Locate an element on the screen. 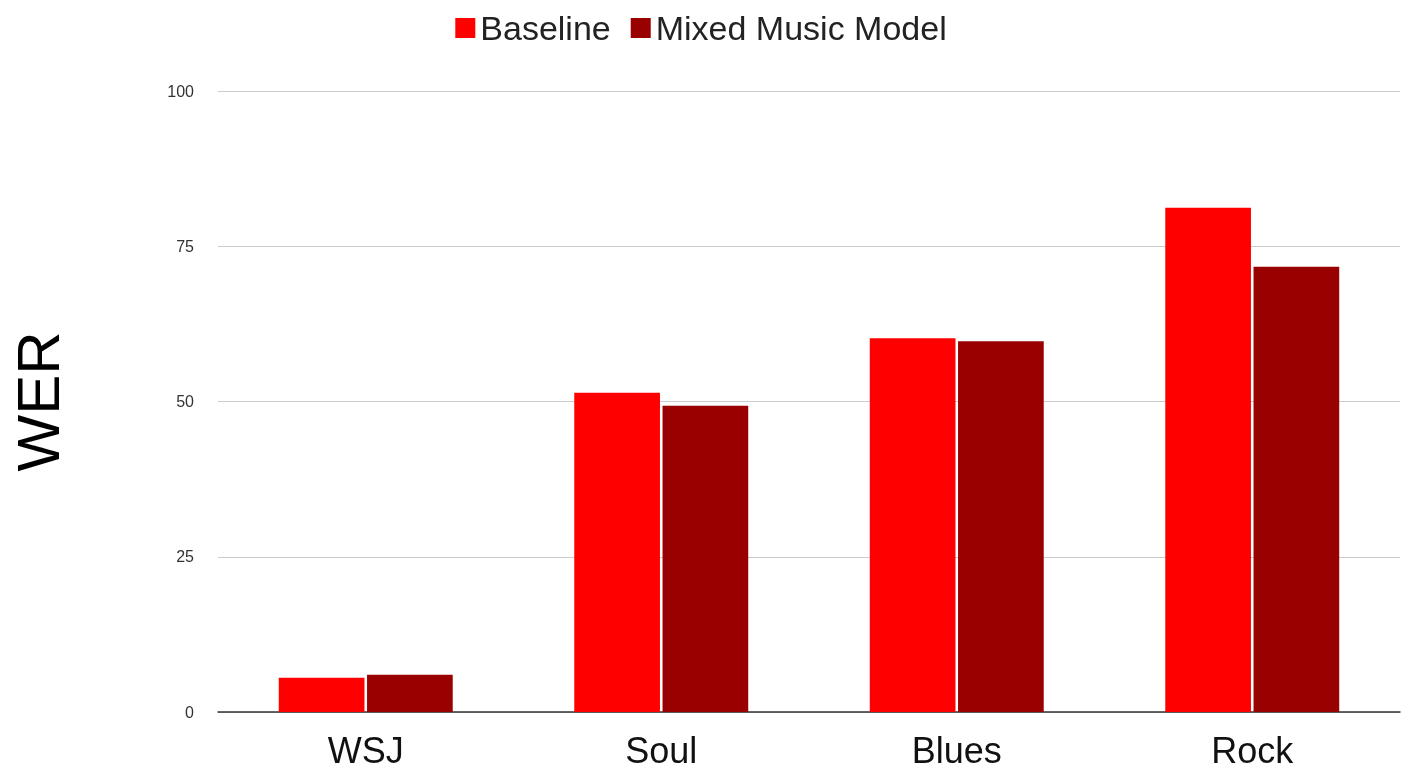 Image resolution: width=1402 pixels, height=768 pixels. y-tick-label: 25 is located at coordinates (185, 557).